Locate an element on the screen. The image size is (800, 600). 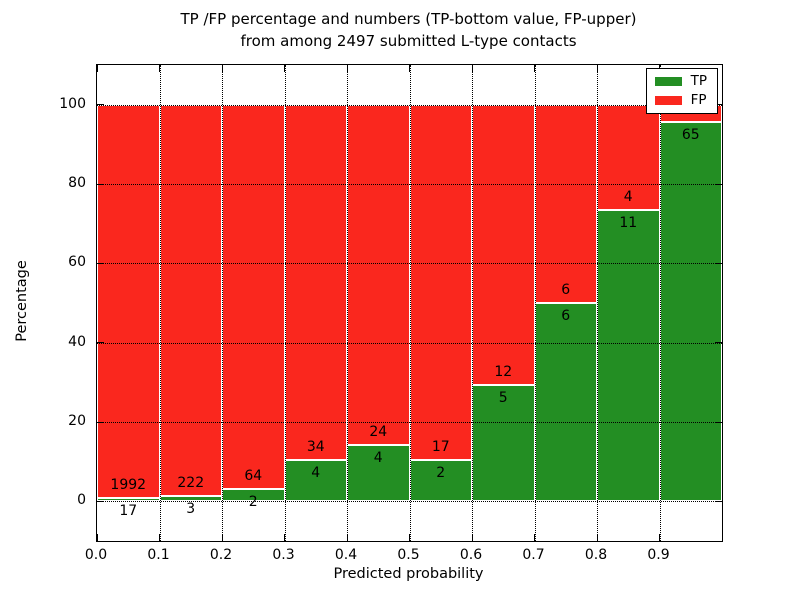
fp-count-label: 1992 is located at coordinates (128, 484).